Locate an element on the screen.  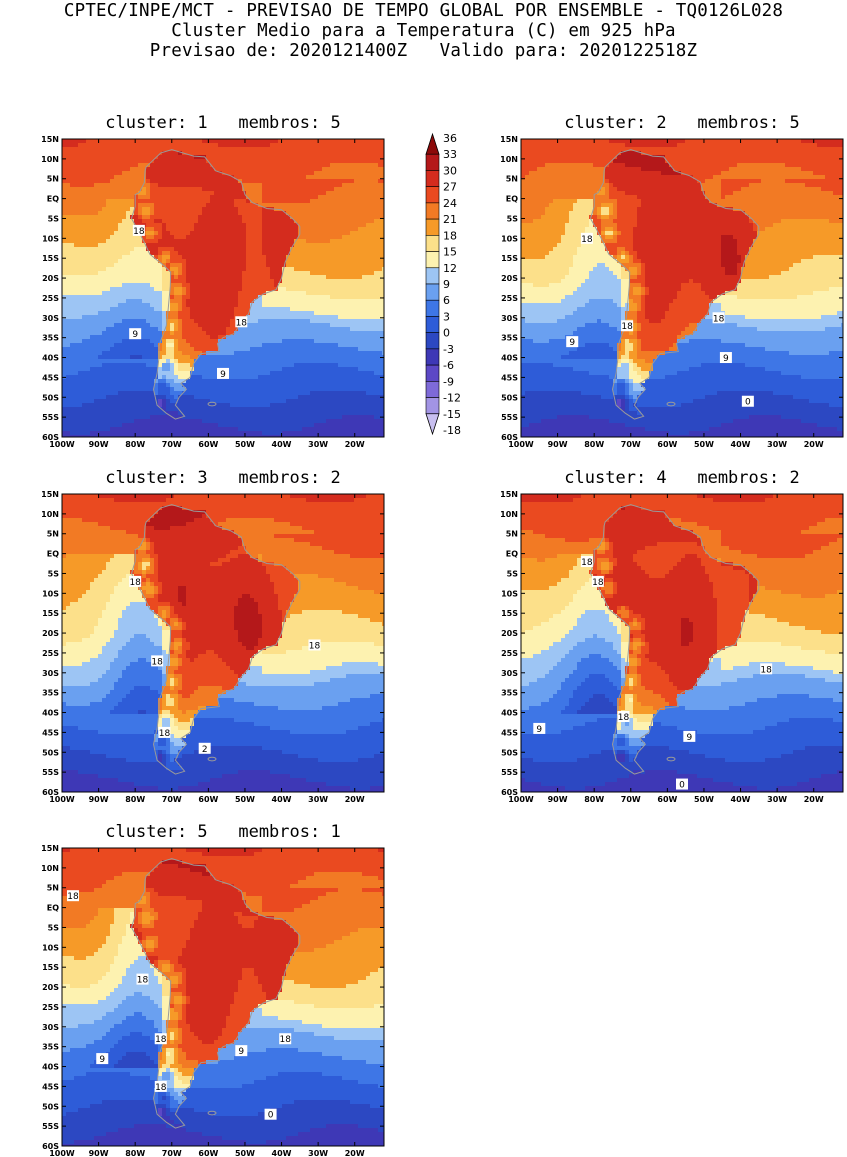
panel-title: cluster: 1 membros: 5 is located at coordinates (223, 123).